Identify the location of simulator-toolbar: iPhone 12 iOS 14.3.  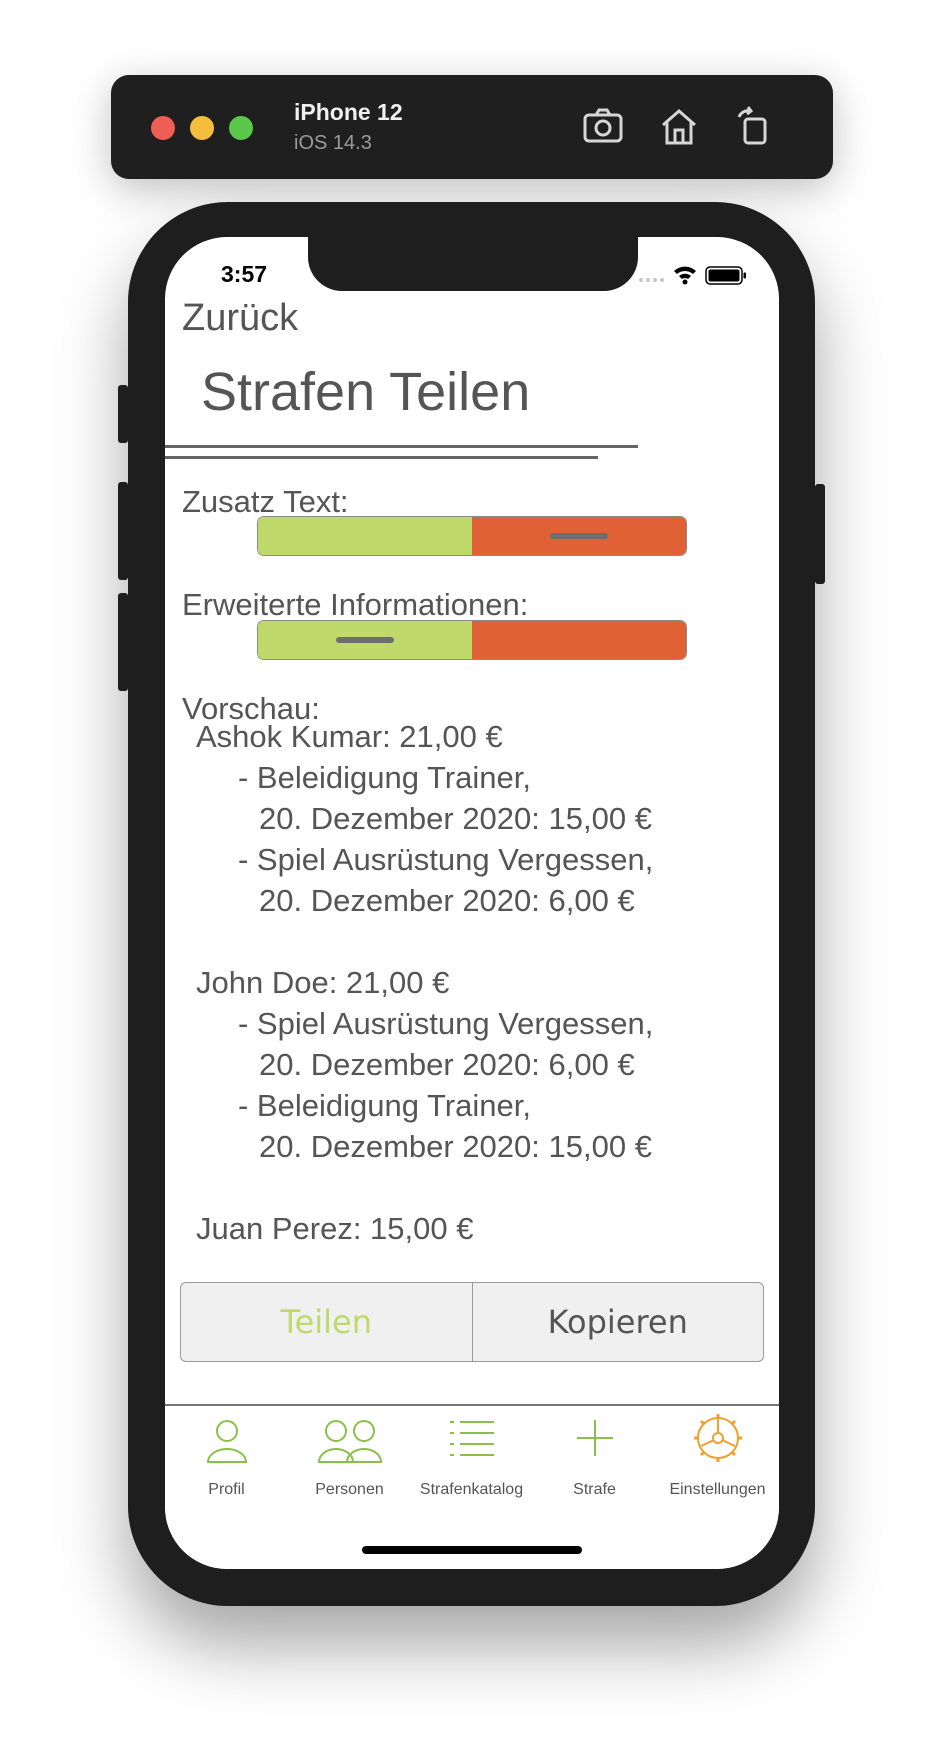
(472, 127).